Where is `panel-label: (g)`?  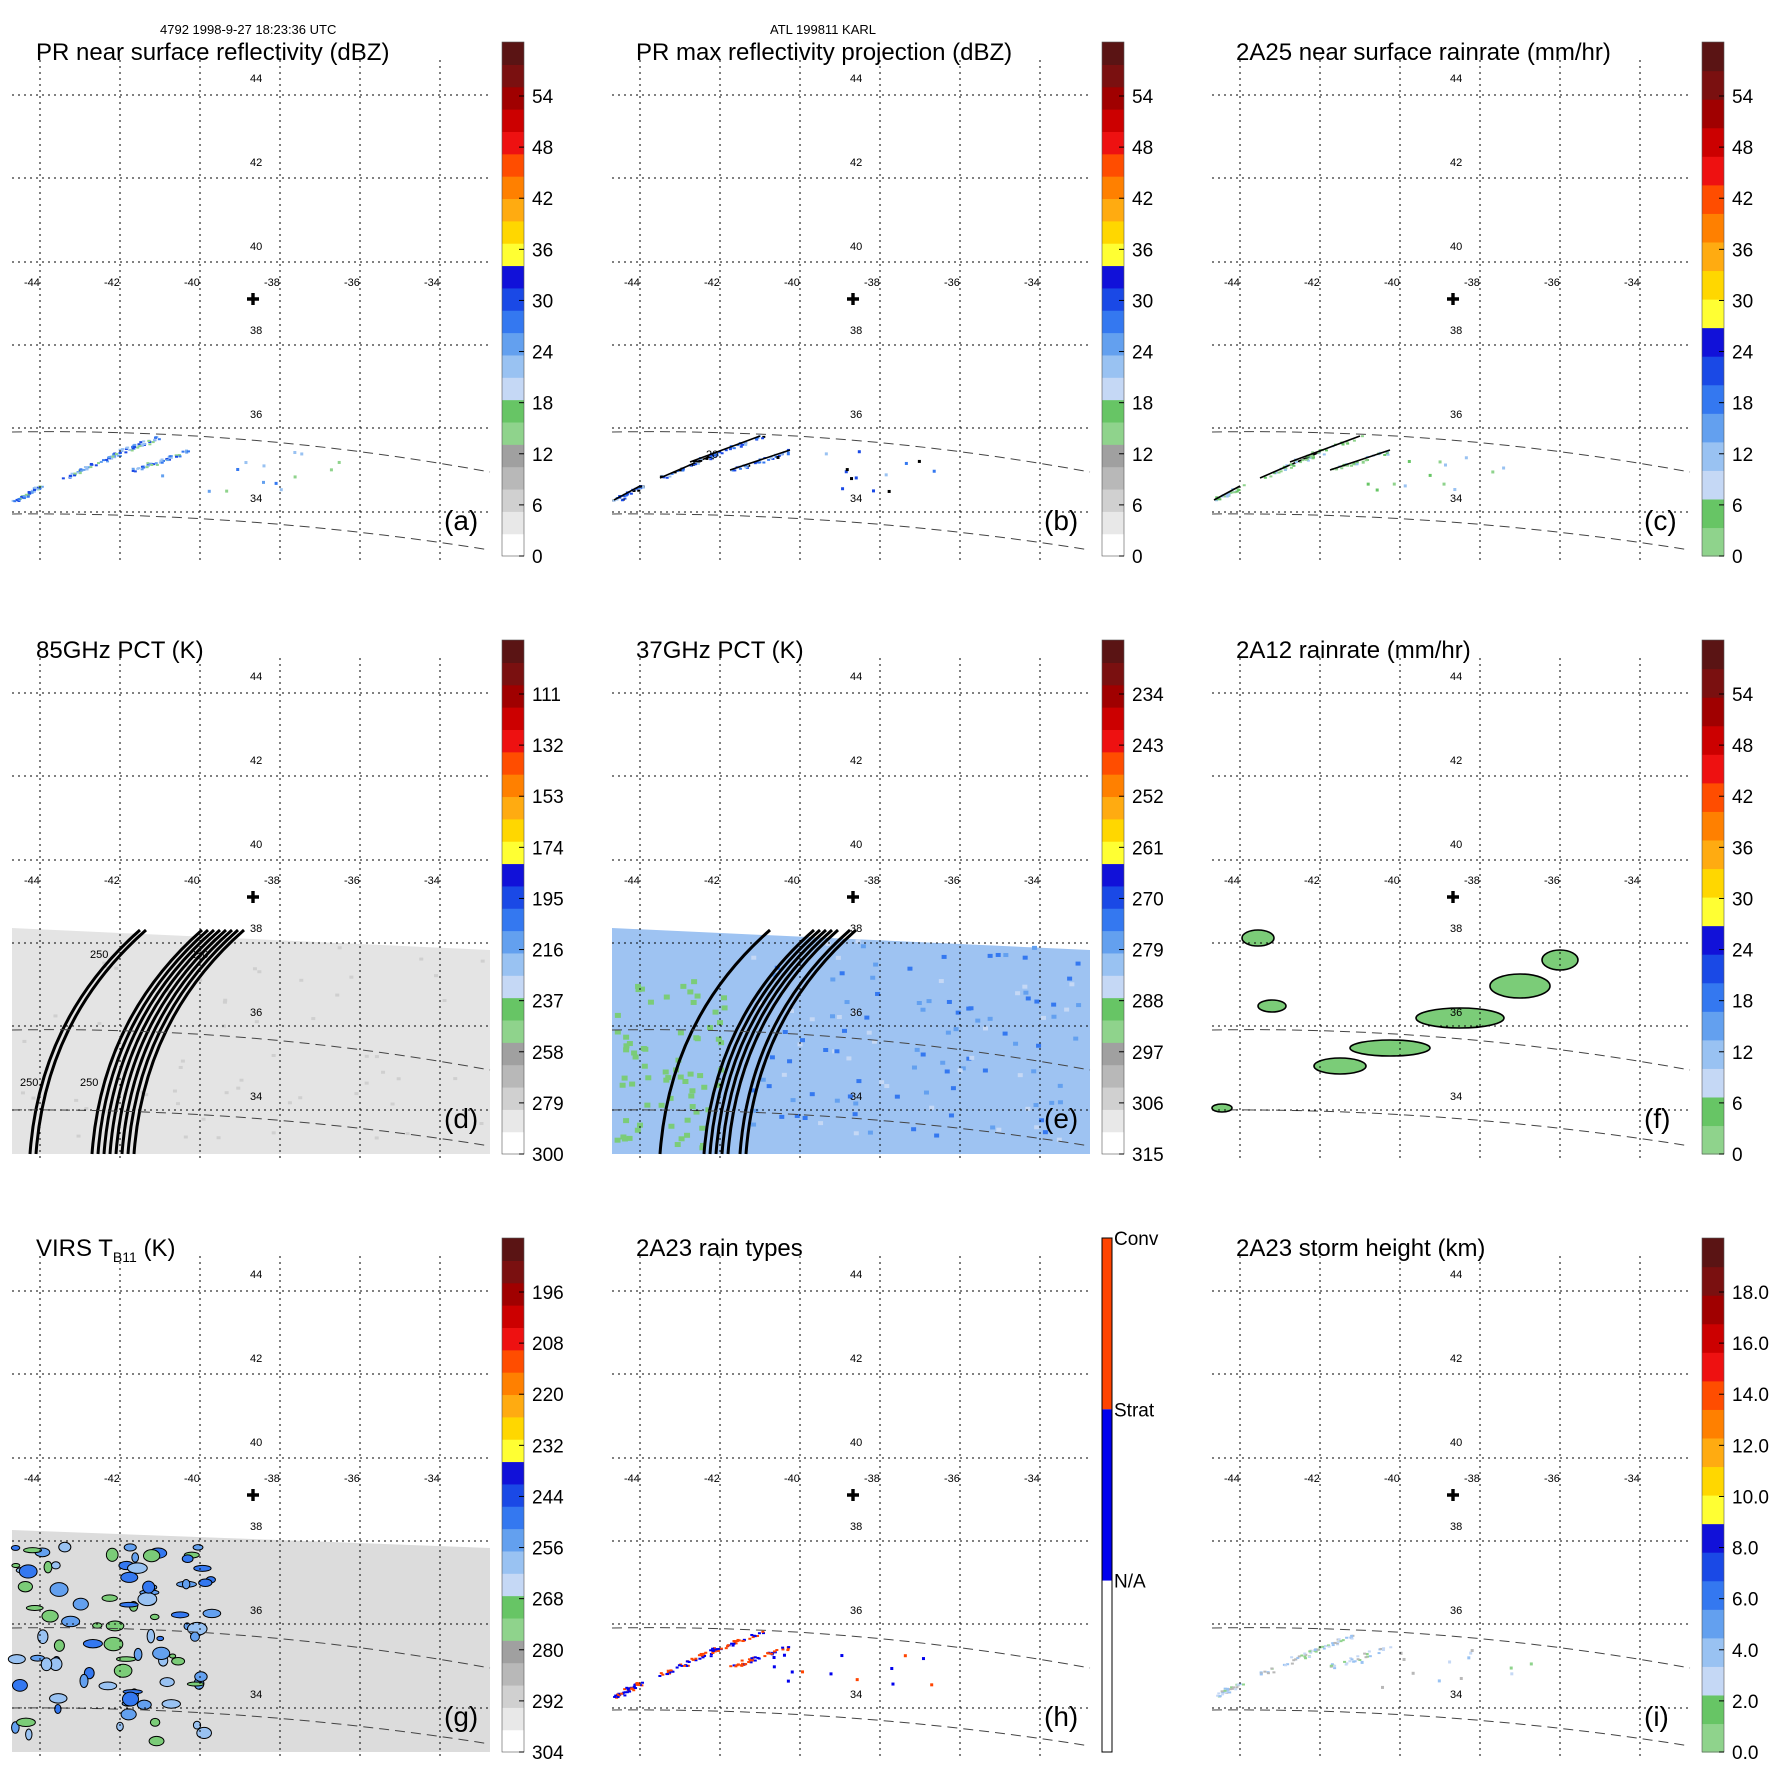 panel-label: (g) is located at coordinates (461, 1716).